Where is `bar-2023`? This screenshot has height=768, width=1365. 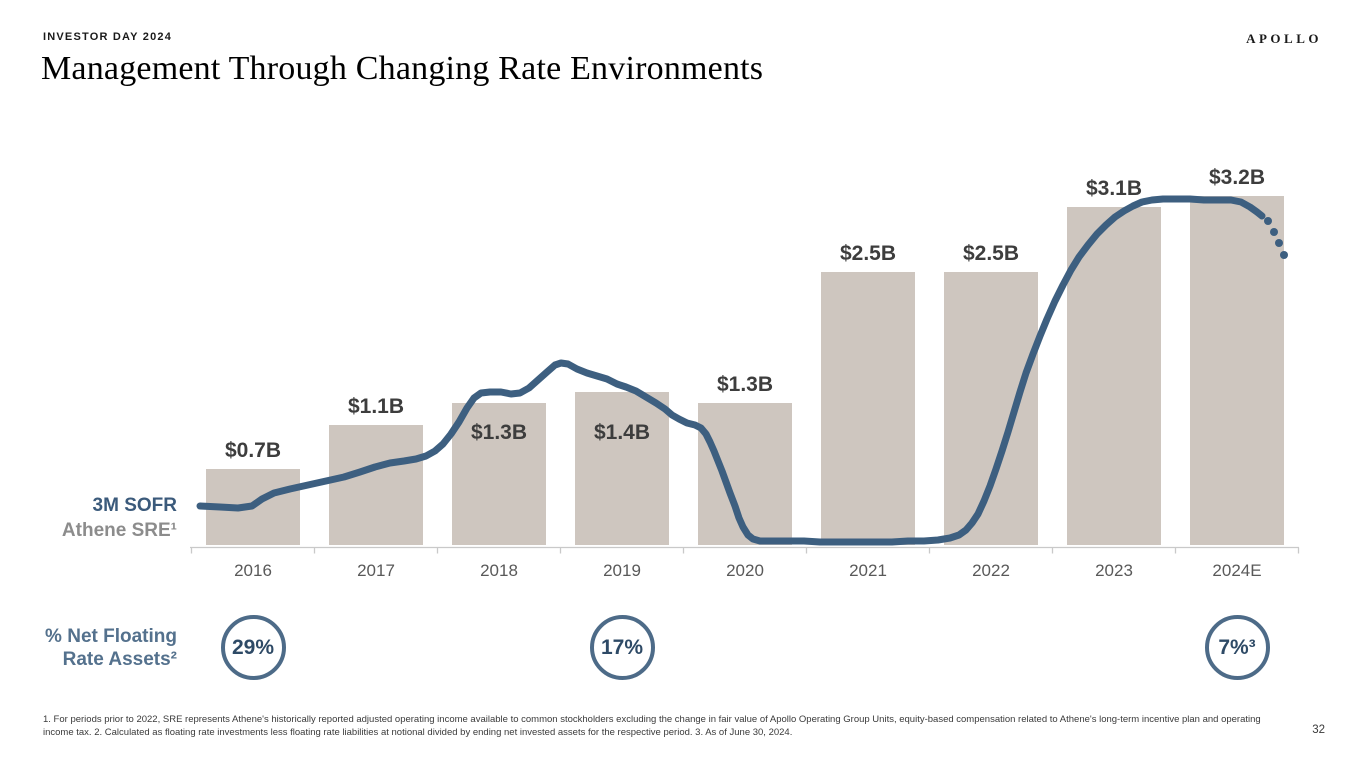
bar-2023 is located at coordinates (1114, 376).